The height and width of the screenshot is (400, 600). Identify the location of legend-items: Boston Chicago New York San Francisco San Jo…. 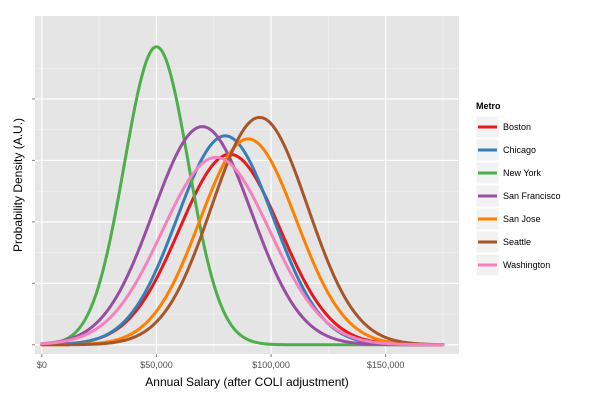
(518, 196).